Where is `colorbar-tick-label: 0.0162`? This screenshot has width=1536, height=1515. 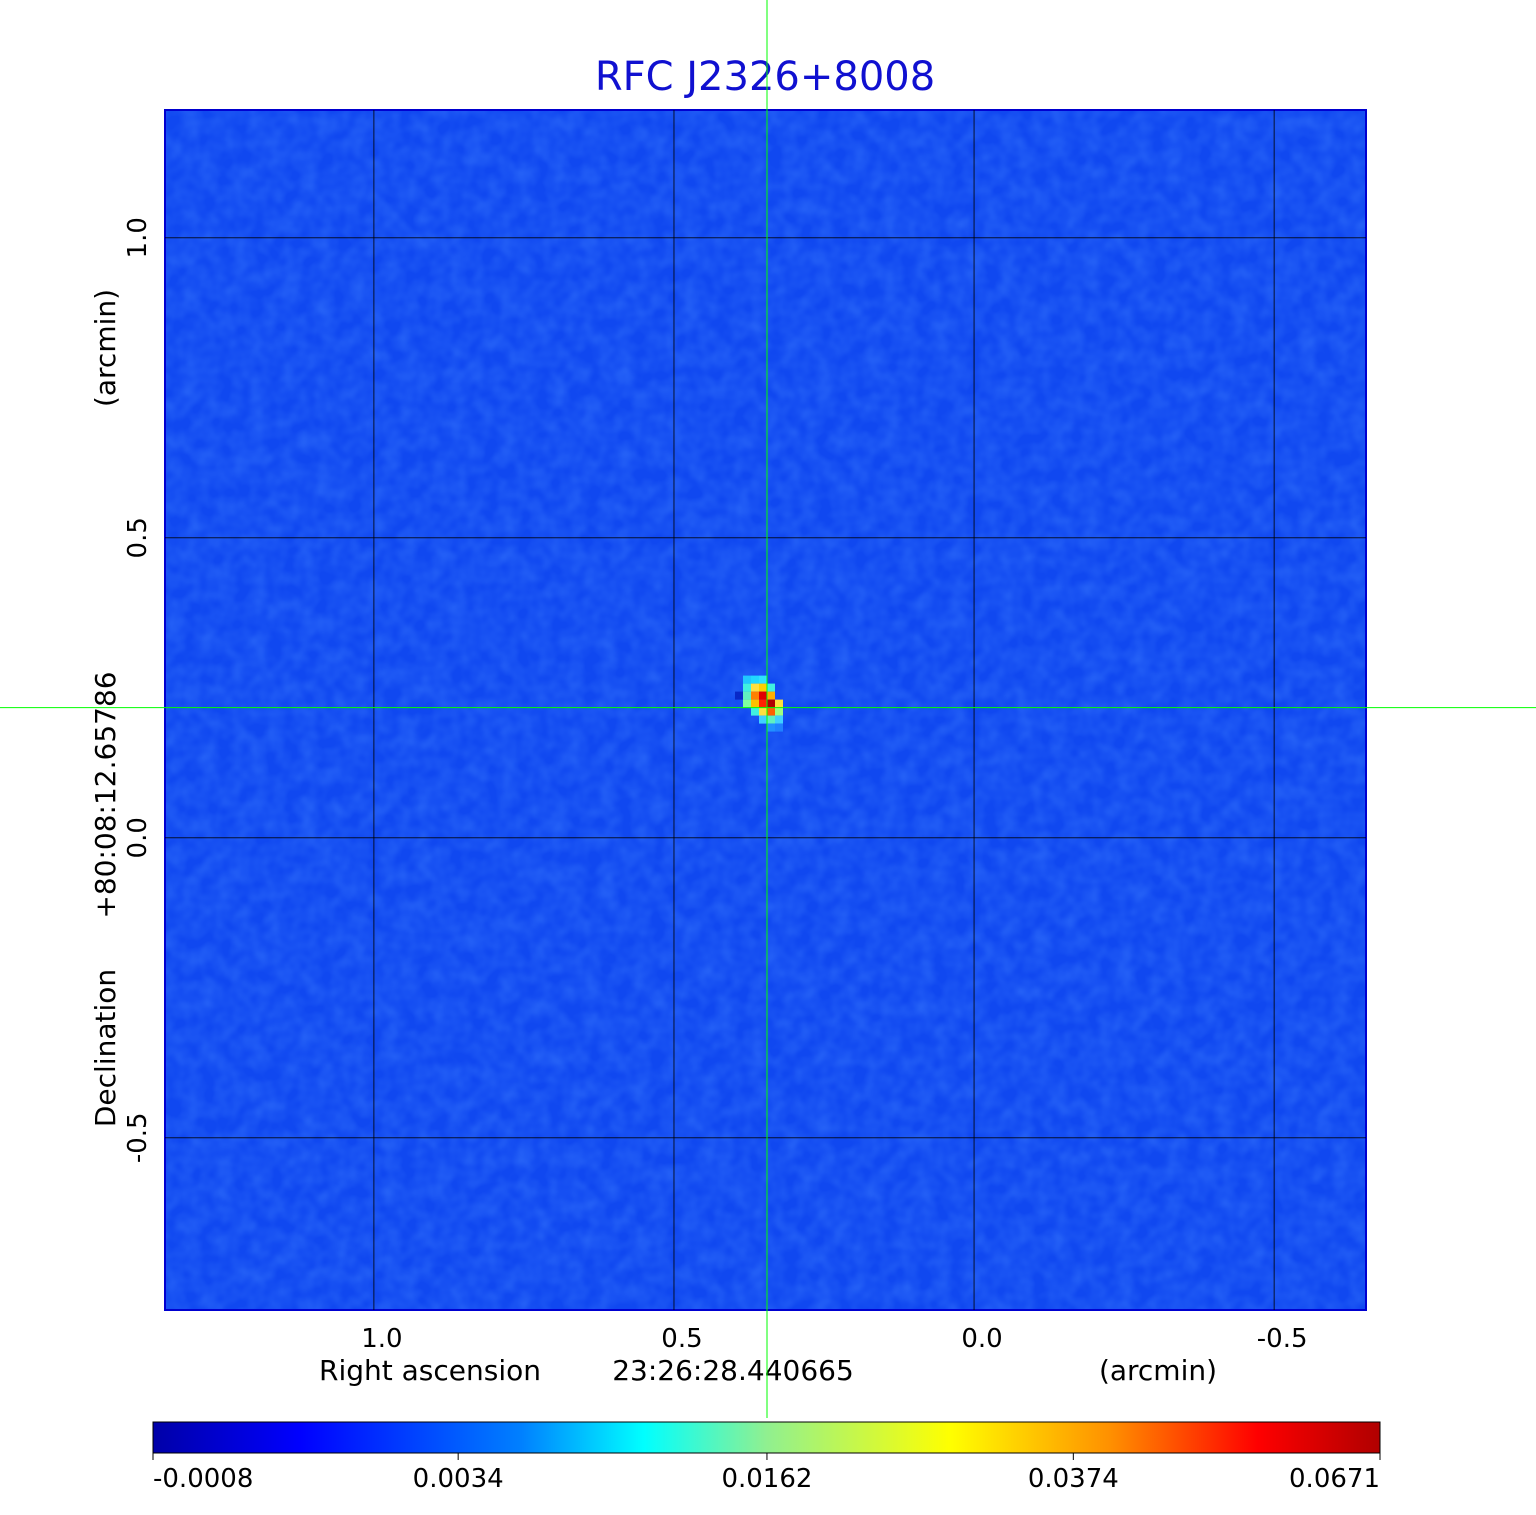
colorbar-tick-label: 0.0162 is located at coordinates (766, 1479).